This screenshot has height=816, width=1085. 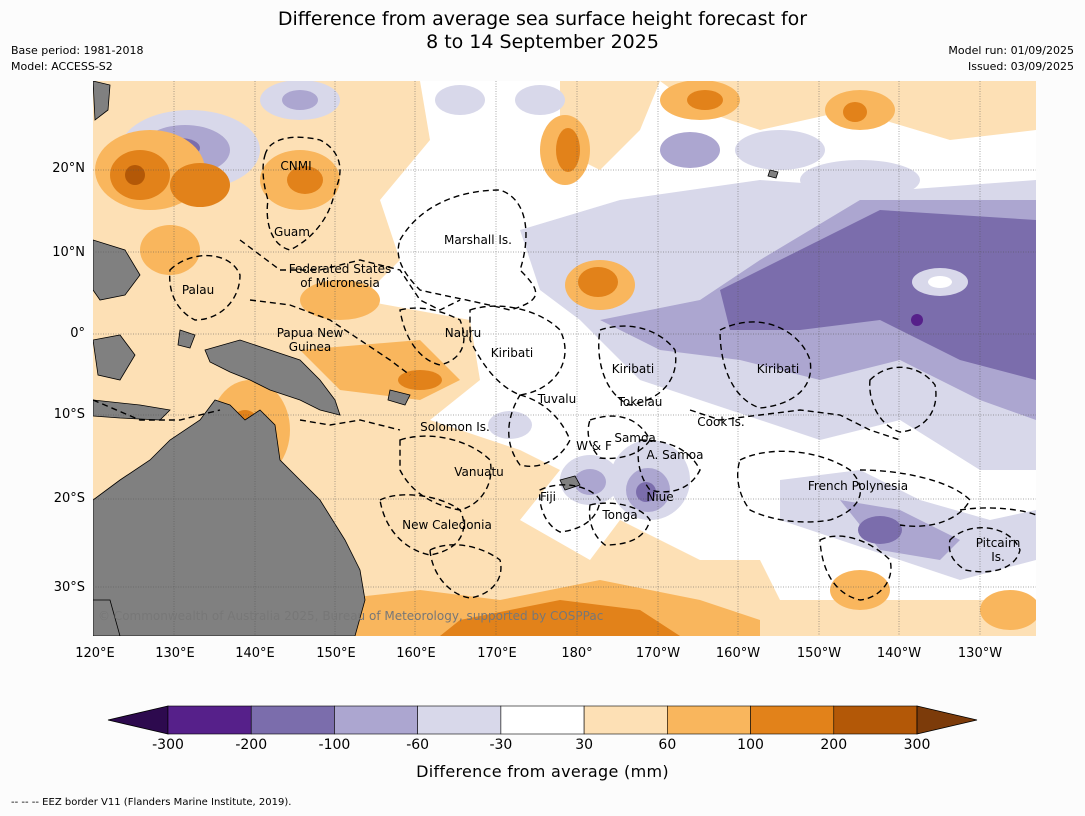 I want to click on colorbar-tick-label: -60, so click(x=418, y=745).